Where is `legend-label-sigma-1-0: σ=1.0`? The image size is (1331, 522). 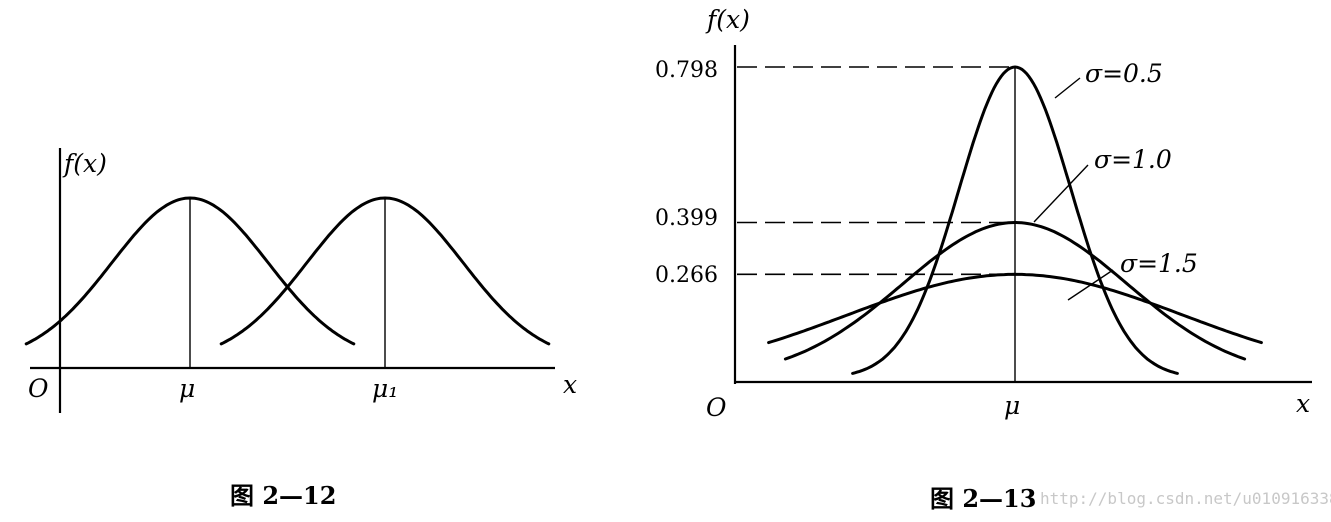 legend-label-sigma-1-0: σ=1.0 is located at coordinates (1133, 159).